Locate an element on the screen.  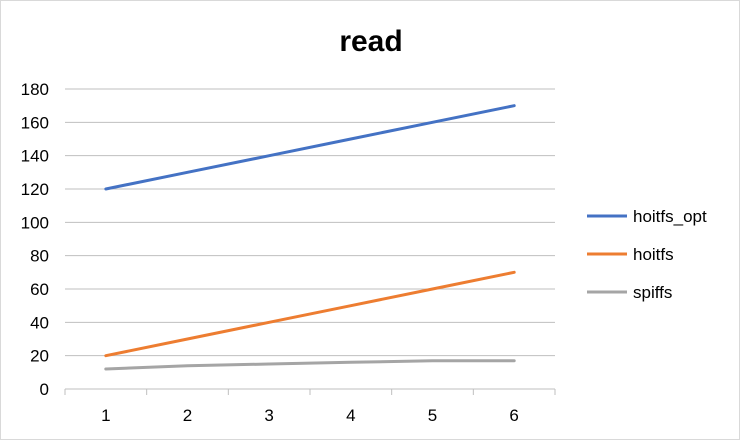
legend-label-spiffs: spiffs is located at coordinates (652, 292).